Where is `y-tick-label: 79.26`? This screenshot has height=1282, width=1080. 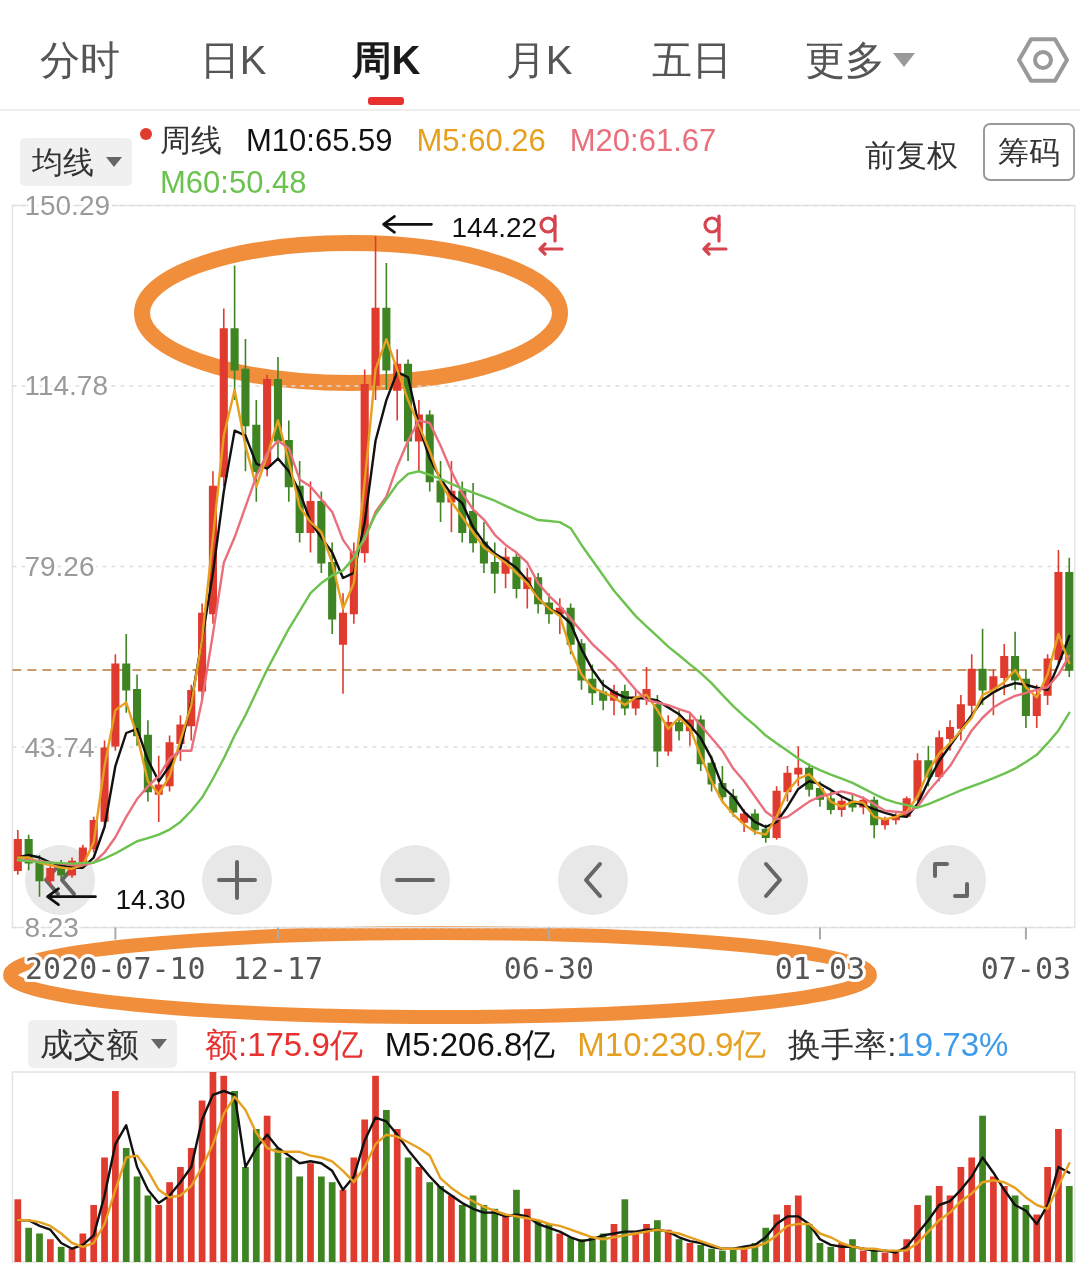 y-tick-label: 79.26 is located at coordinates (59, 566).